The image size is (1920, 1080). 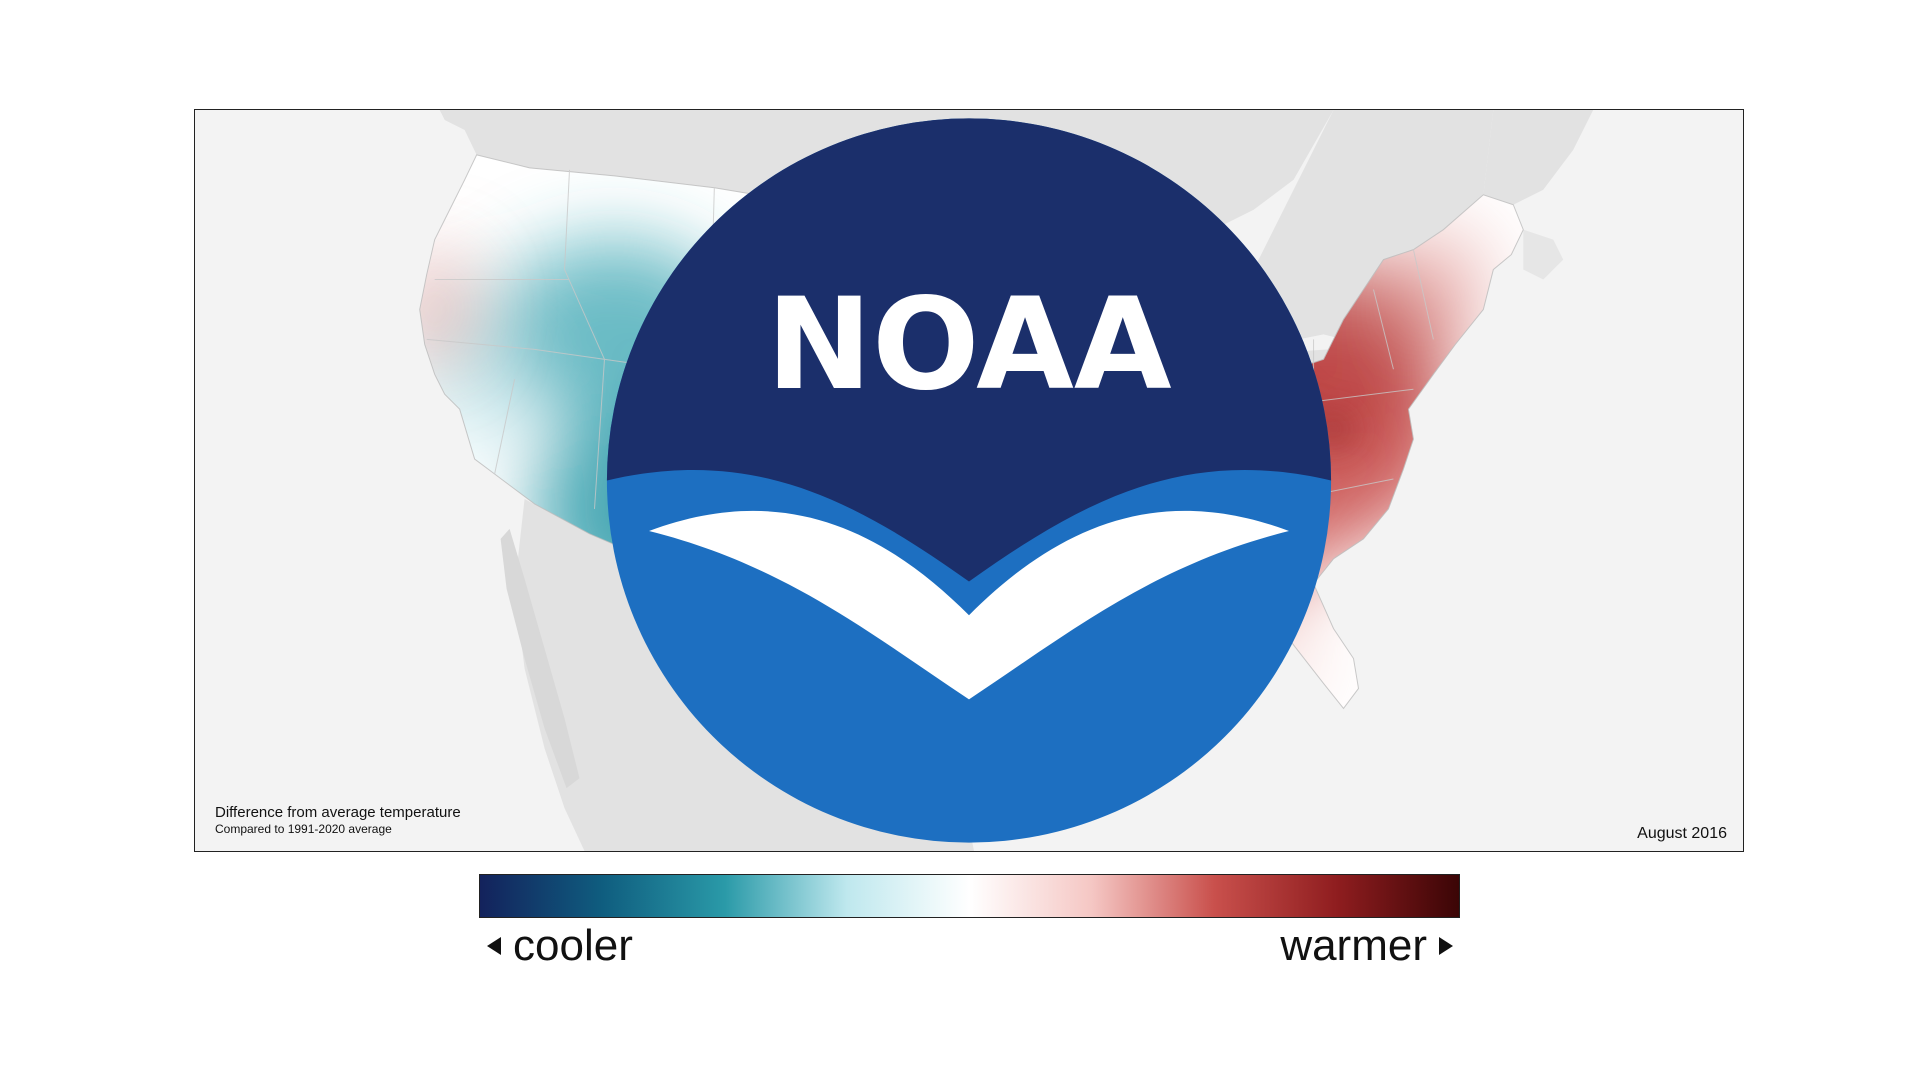 What do you see at coordinates (968, 344) in the screenshot?
I see `noaa-logo-text: NOAA` at bounding box center [968, 344].